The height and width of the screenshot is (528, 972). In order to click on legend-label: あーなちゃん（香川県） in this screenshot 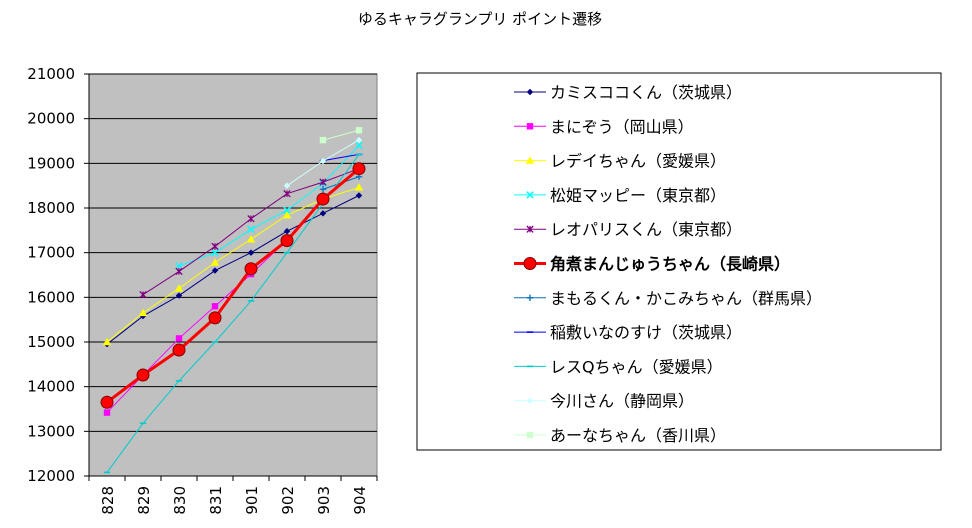, I will do `click(638, 435)`.